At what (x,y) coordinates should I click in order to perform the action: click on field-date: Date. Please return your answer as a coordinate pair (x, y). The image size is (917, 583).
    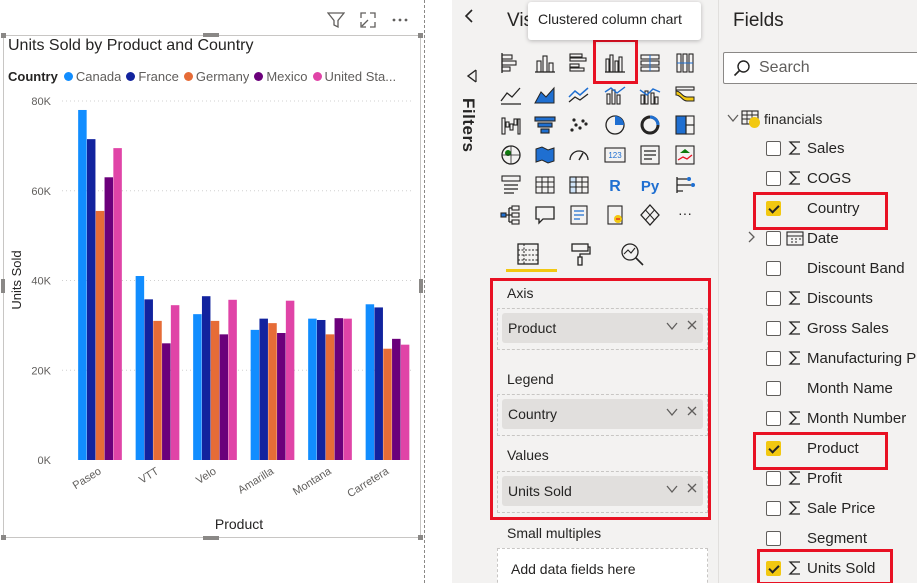
    Looking at the image, I should click on (832, 238).